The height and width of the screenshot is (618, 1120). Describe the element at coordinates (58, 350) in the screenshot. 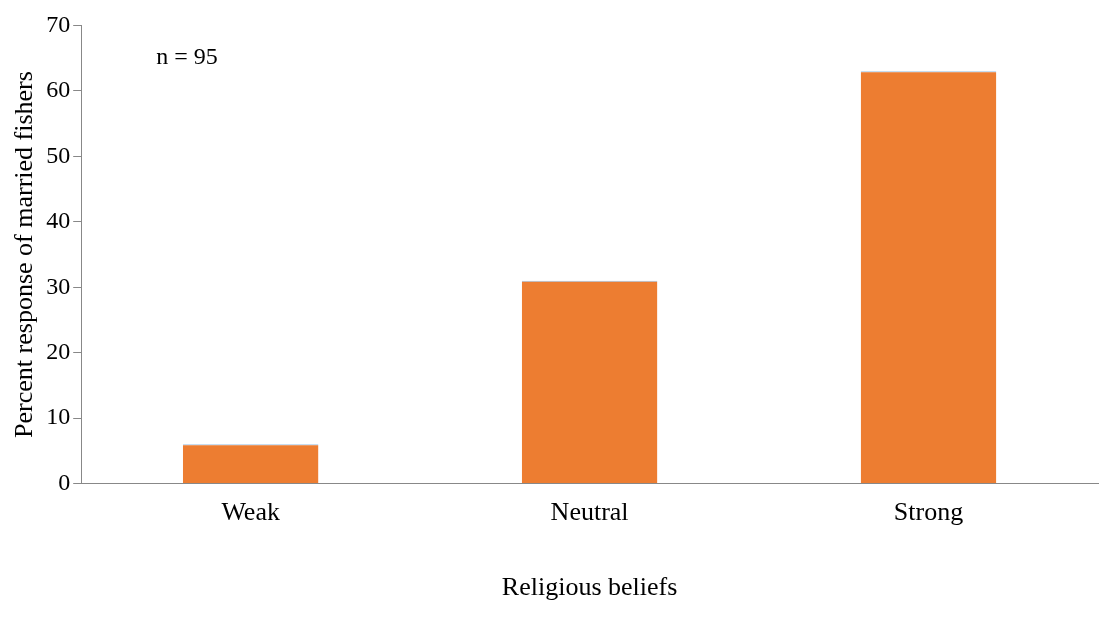

I see `y-tick-label: 20` at that location.